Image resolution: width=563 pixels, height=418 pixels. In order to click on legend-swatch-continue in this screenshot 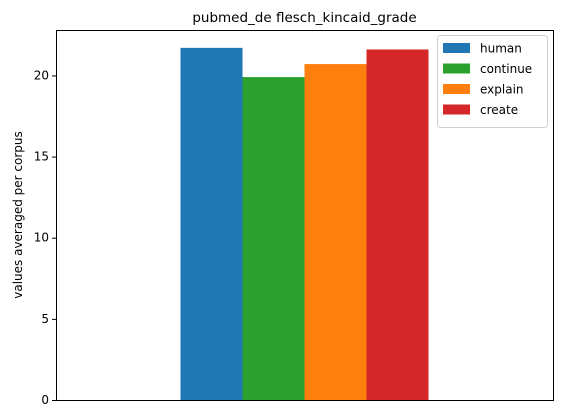, I will do `click(456, 68)`.